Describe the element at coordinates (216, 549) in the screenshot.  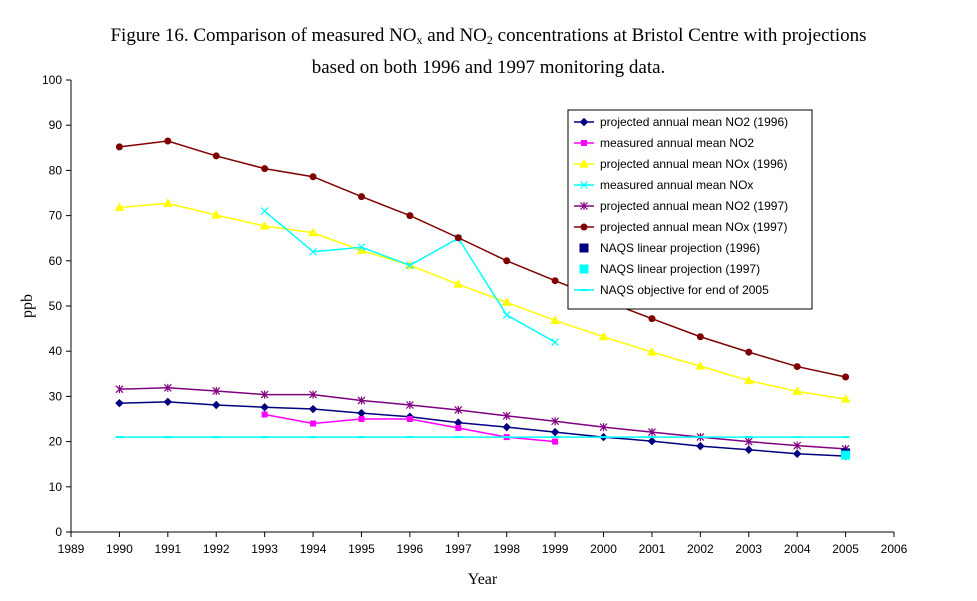
I see `x-tick-label: 1992` at that location.